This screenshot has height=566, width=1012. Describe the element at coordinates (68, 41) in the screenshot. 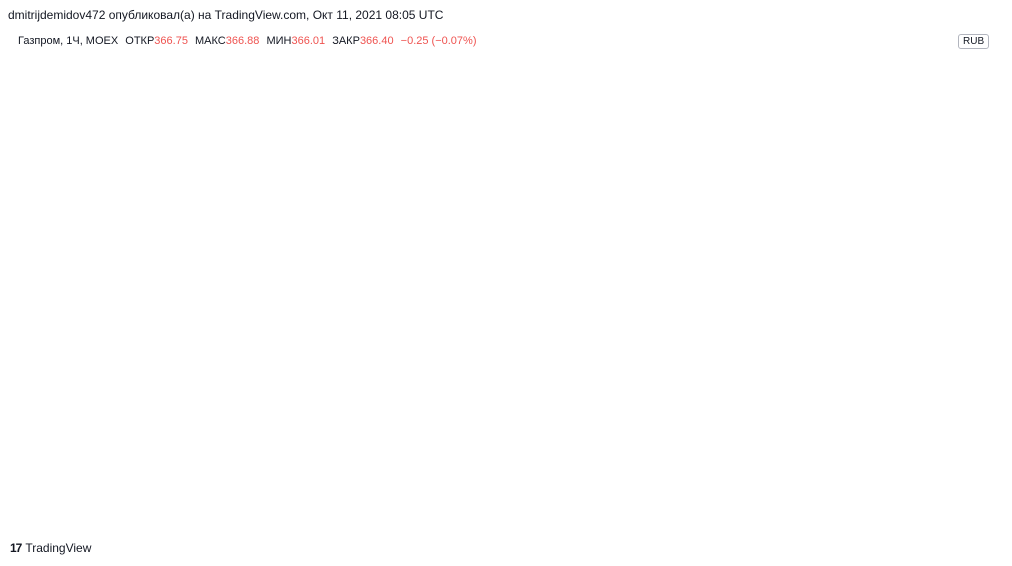

I see `symbol-title: Газпром, 1Ч, MOEX` at that location.